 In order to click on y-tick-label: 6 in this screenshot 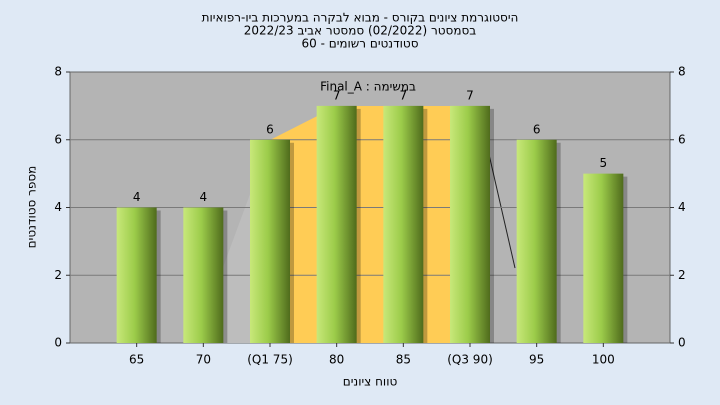, I will do `click(58, 139)`.